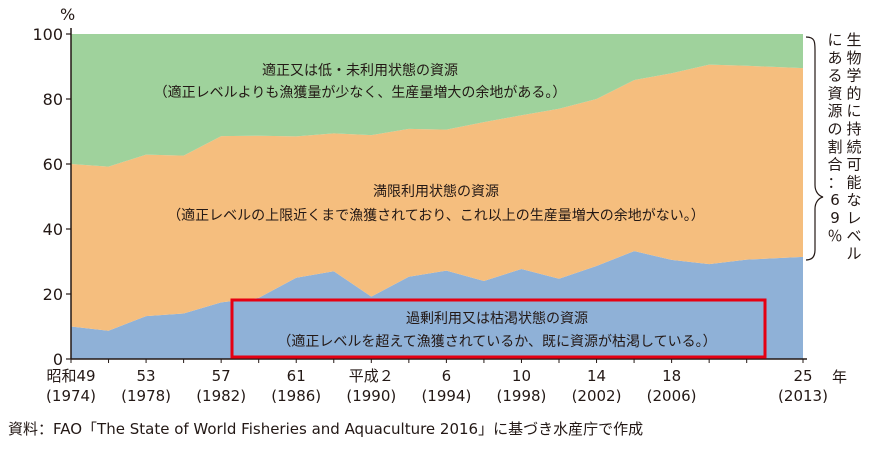 This screenshot has height=450, width=879. What do you see at coordinates (296, 376) in the screenshot?
I see `x-tick-label-era: 61` at bounding box center [296, 376].